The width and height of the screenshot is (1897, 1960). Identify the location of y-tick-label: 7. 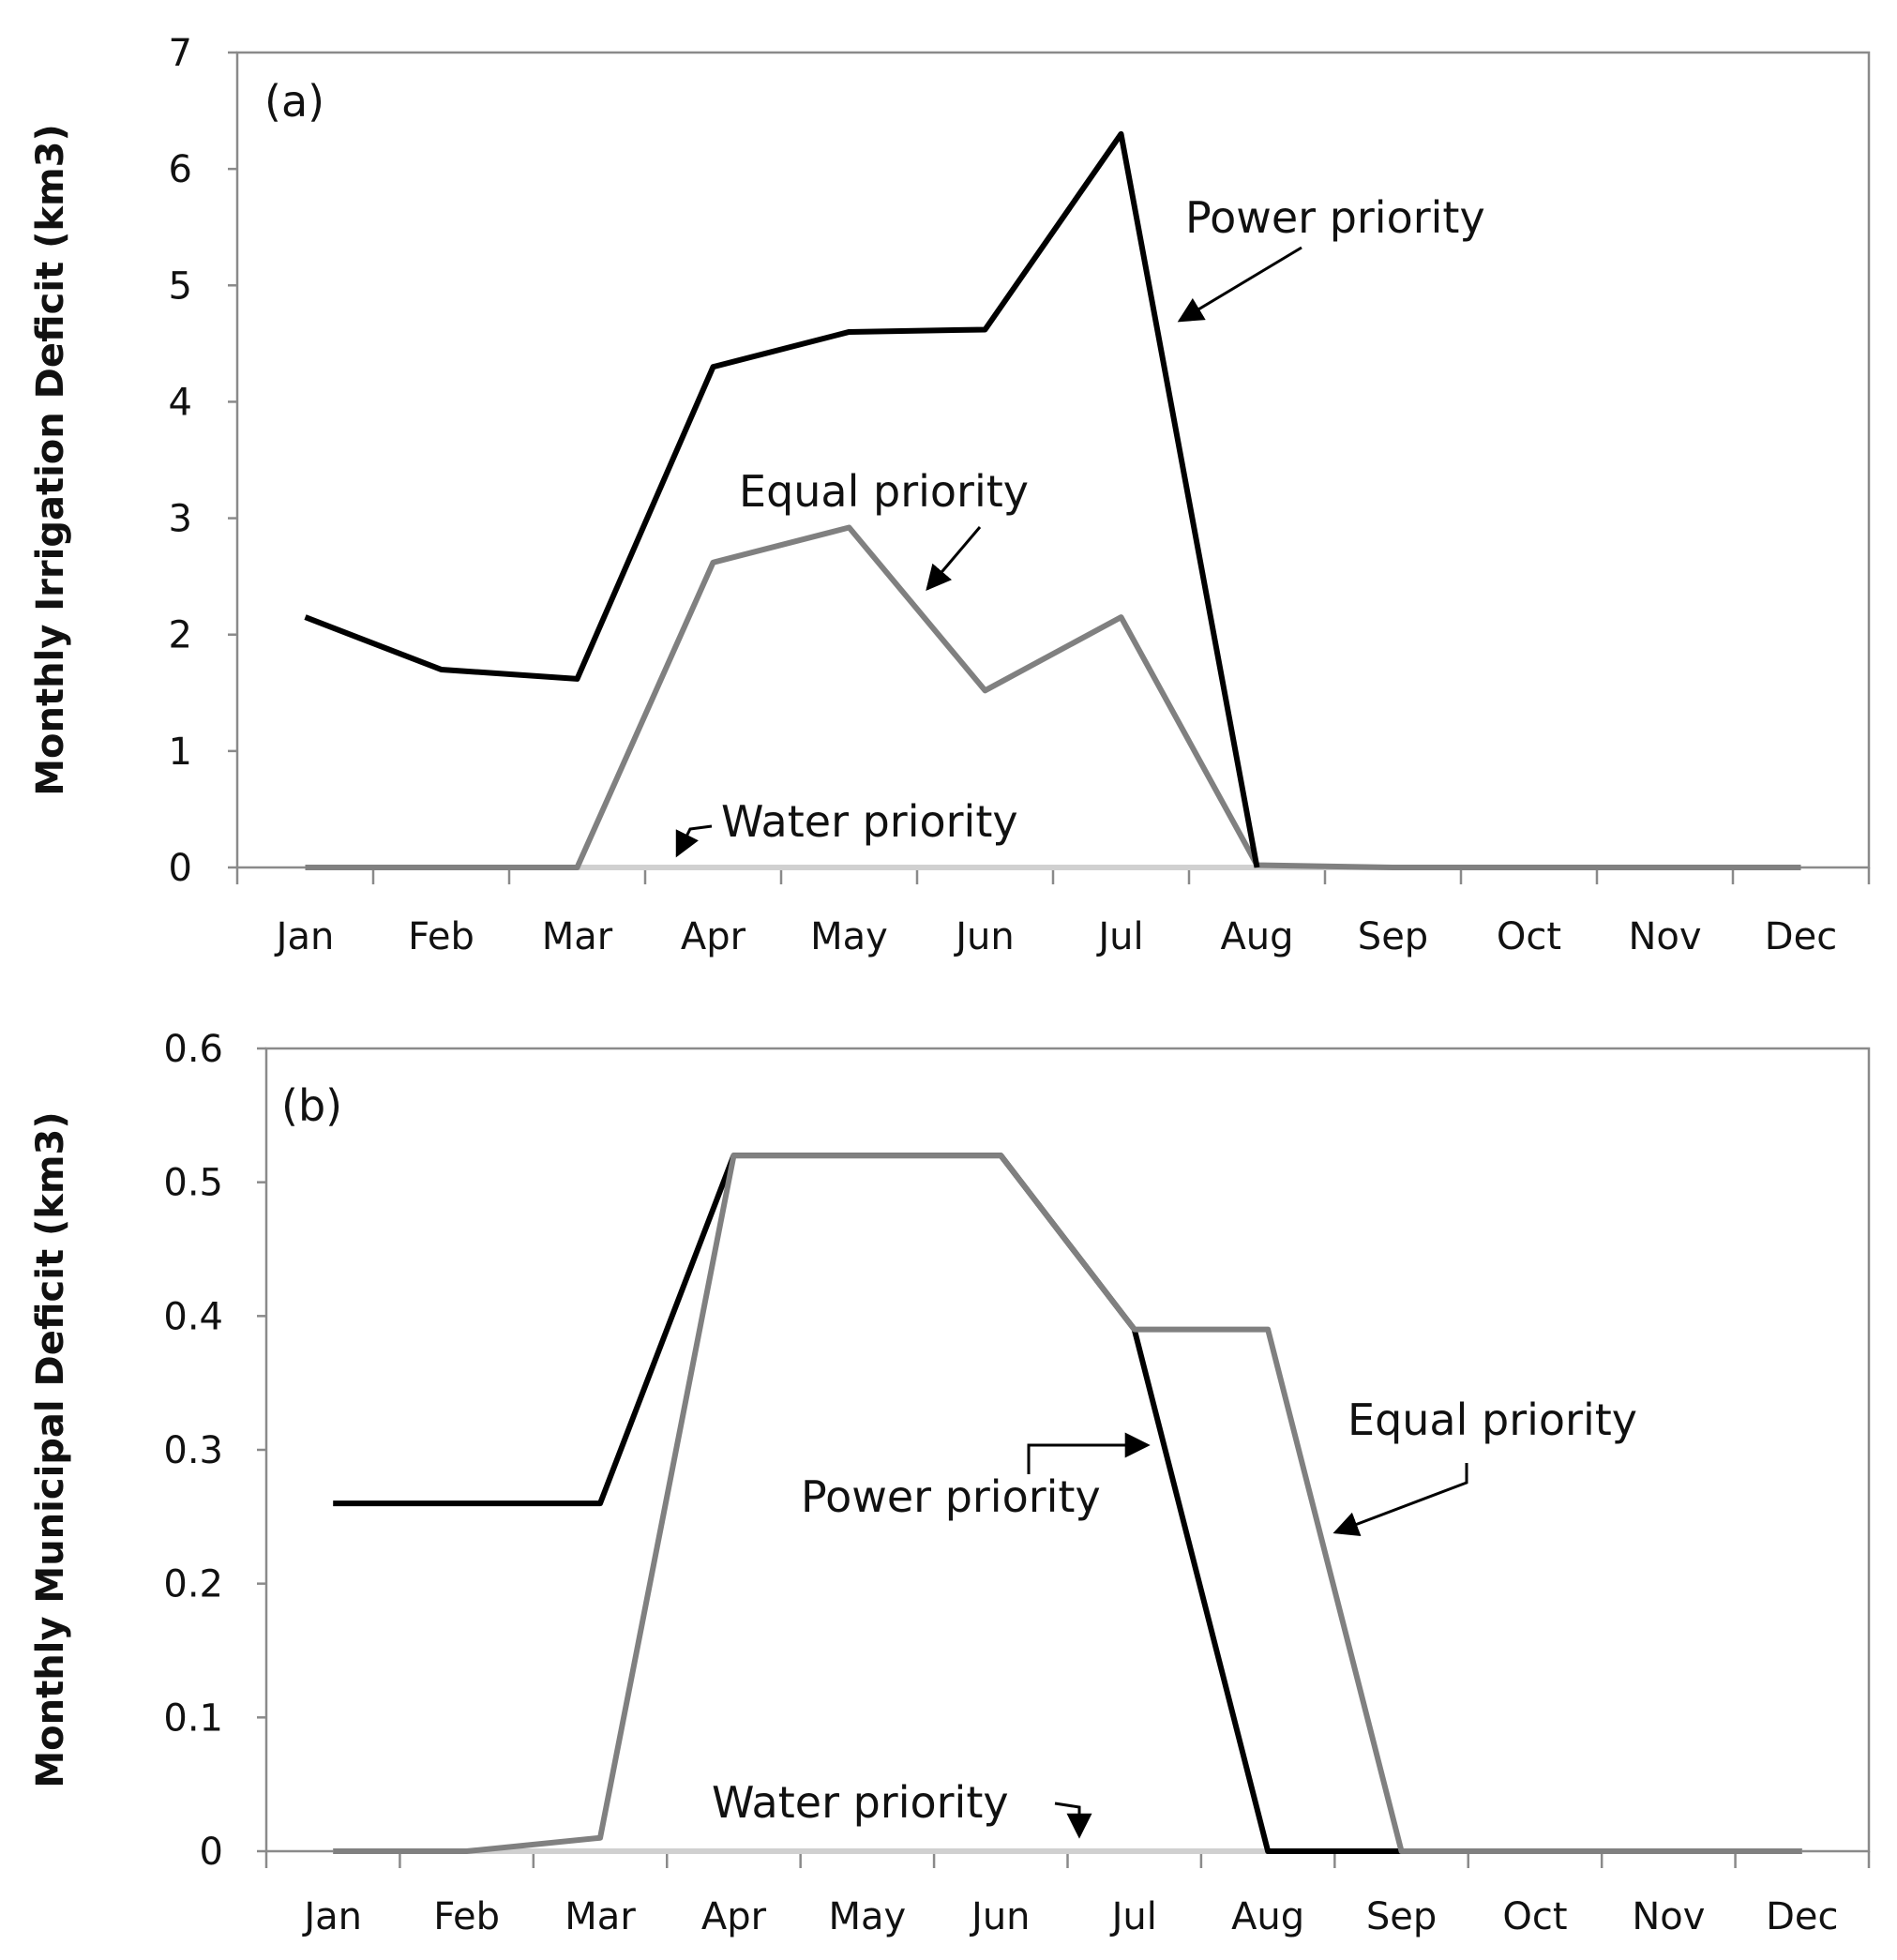
(181, 53).